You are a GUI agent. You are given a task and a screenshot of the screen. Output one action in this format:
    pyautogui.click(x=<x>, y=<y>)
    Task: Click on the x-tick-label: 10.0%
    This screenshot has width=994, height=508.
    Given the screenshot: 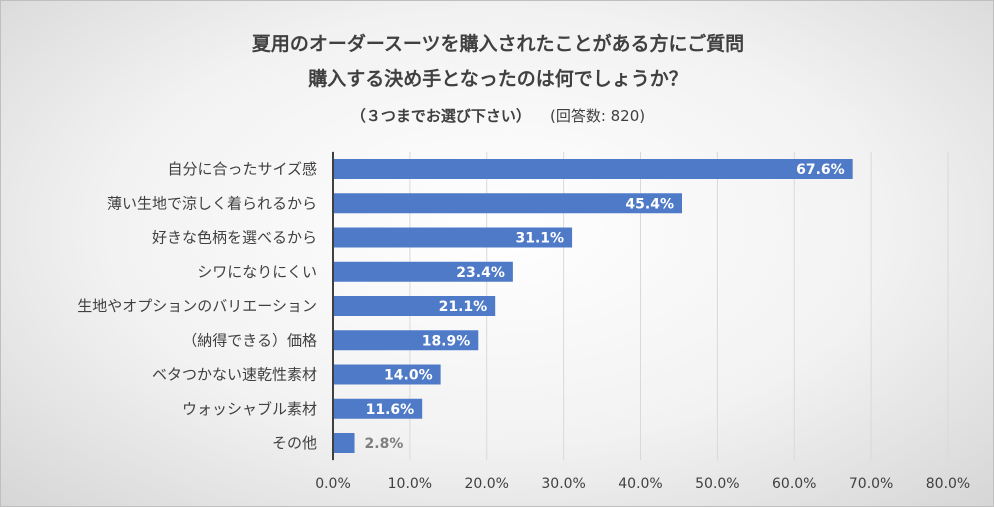 What is the action you would take?
    pyautogui.click(x=410, y=484)
    